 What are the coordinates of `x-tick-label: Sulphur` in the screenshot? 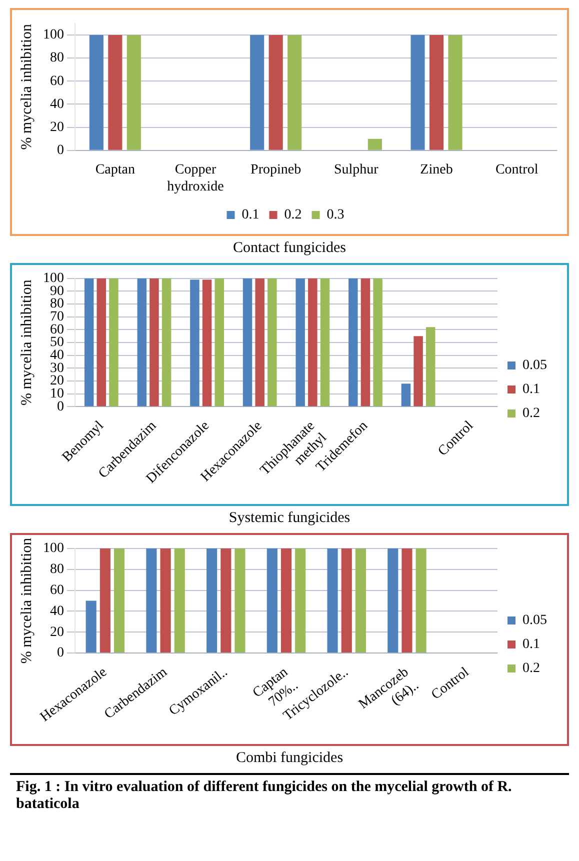 It's located at (356, 170).